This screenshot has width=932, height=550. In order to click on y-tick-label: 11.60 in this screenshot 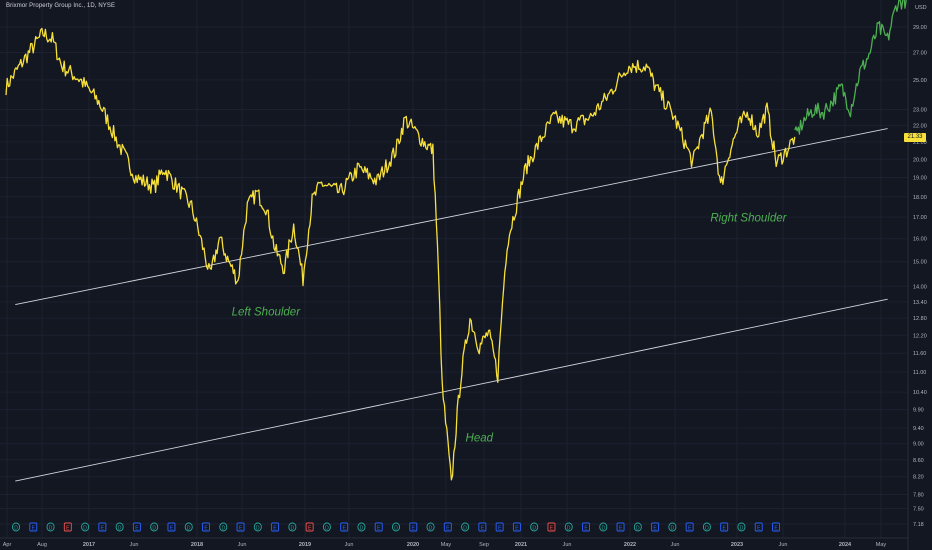, I will do `click(919, 354)`.